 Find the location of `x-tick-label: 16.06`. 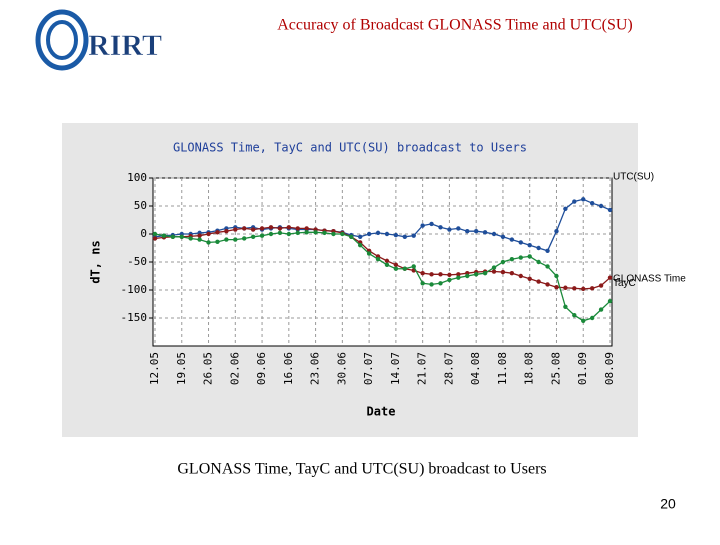

x-tick-label: 16.06 is located at coordinates (288, 368).